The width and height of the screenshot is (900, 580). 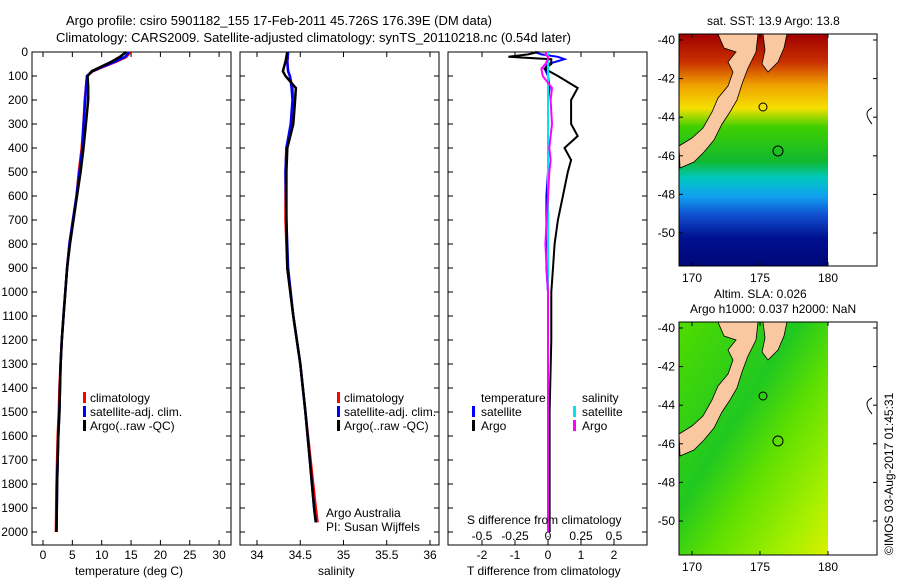 I want to click on x-tick-label: 34.5, so click(x=301, y=555).